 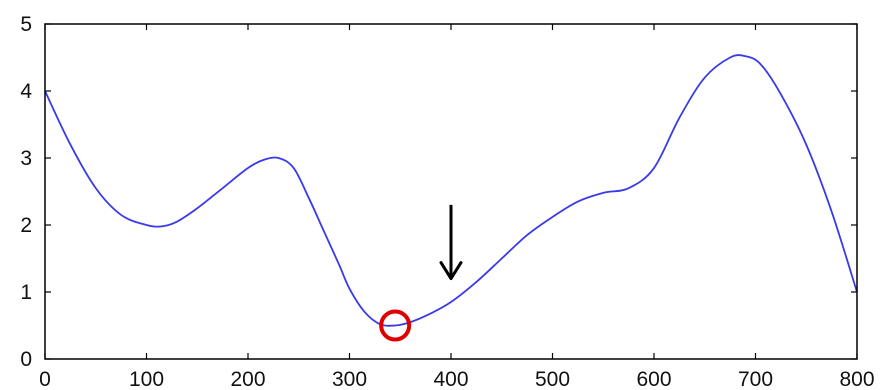 I want to click on y-tick-label: 2, so click(x=26, y=225).